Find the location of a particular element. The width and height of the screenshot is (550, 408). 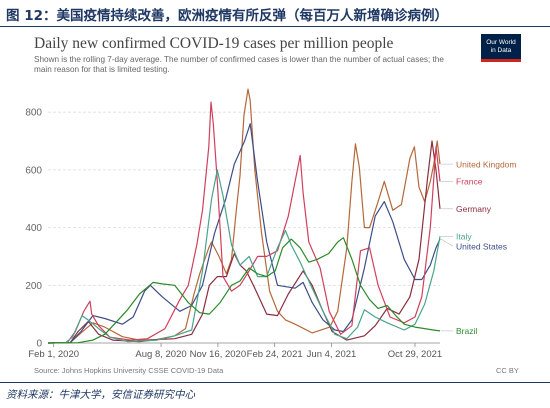

legend-connector-united-states is located at coordinates (447, 242).